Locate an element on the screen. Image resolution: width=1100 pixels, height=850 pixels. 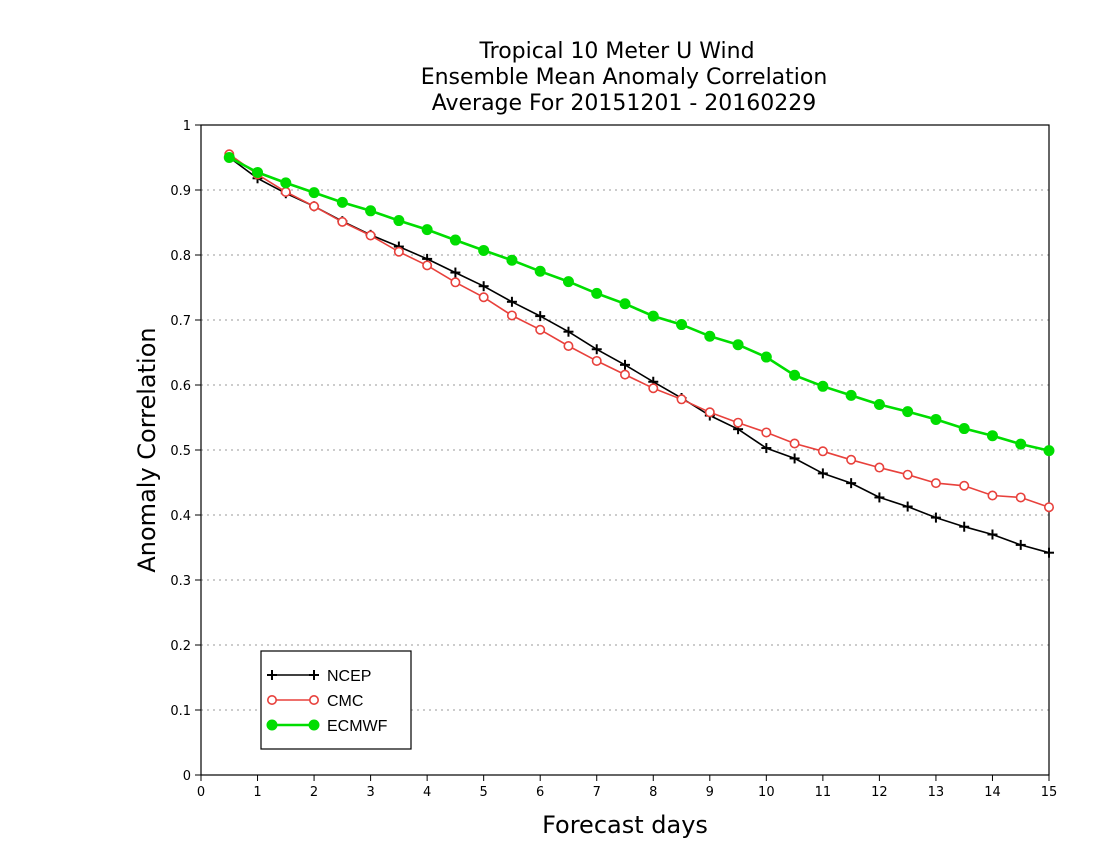
x-tick-label: 9 is located at coordinates (710, 792).